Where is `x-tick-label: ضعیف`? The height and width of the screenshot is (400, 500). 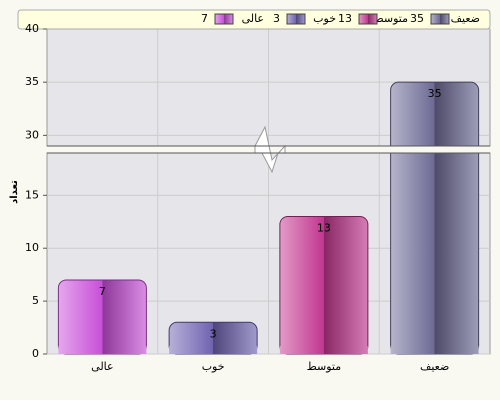
x-tick-label: ضعیف is located at coordinates (434, 366).